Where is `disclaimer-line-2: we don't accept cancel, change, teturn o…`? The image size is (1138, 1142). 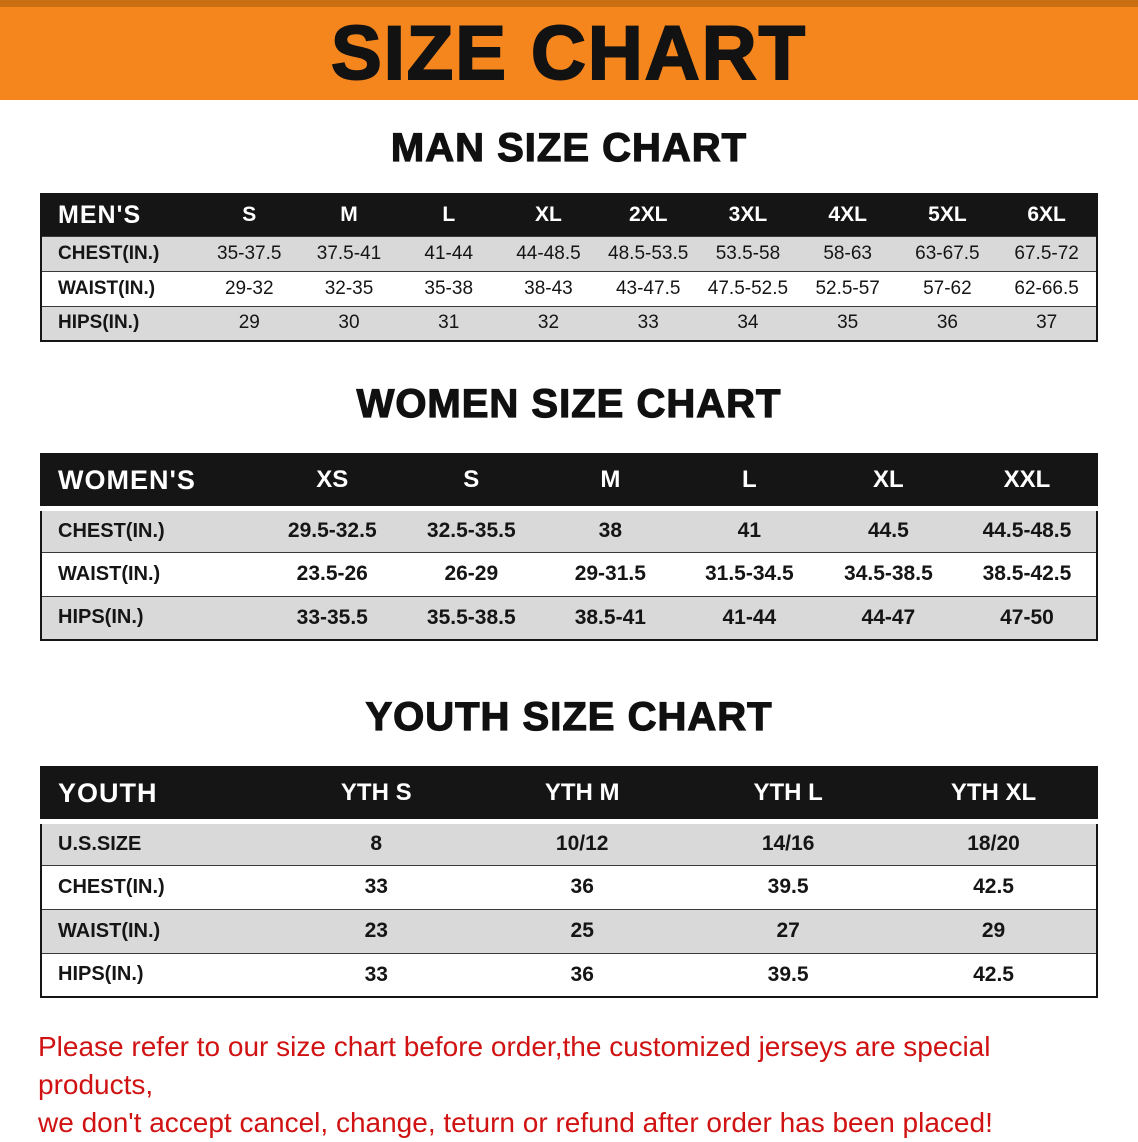
disclaimer-line-2: we don't accept cancel, change, teturn o… is located at coordinates (515, 1122).